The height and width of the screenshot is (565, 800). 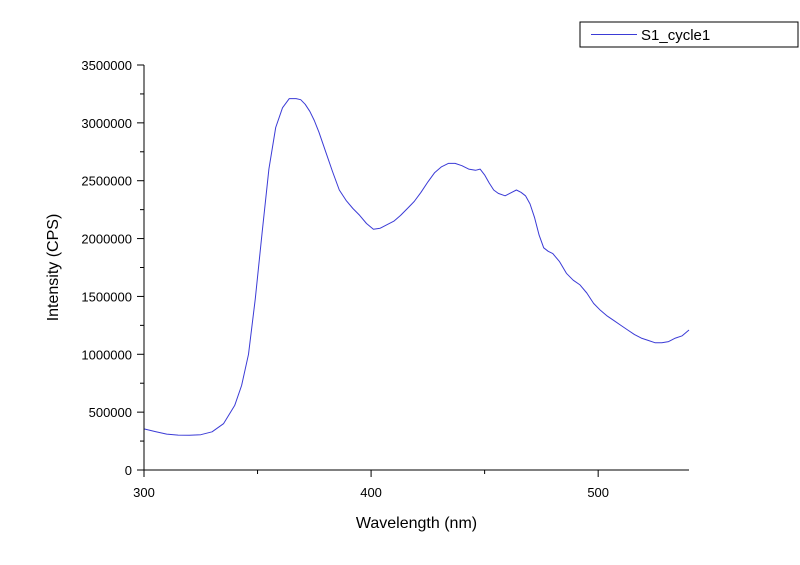 What do you see at coordinates (106, 65) in the screenshot?
I see `y-tick-label: 3500000` at bounding box center [106, 65].